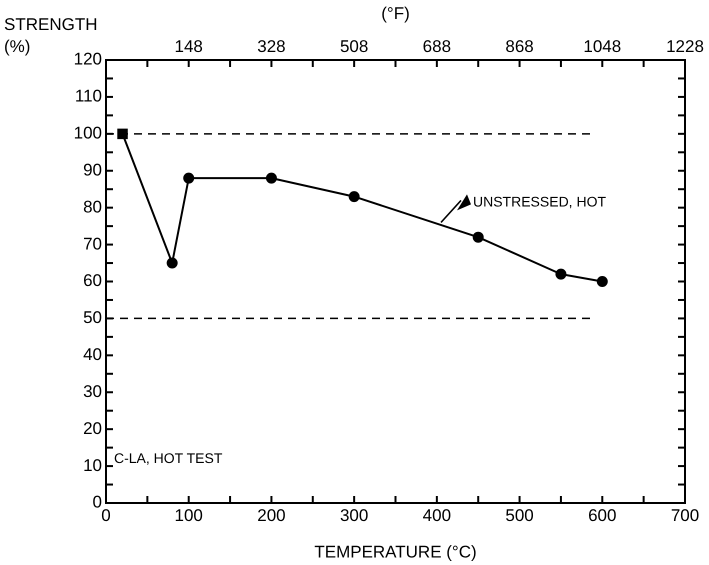 The height and width of the screenshot is (565, 709). What do you see at coordinates (354, 516) in the screenshot?
I see `x-tick-label: 300` at bounding box center [354, 516].